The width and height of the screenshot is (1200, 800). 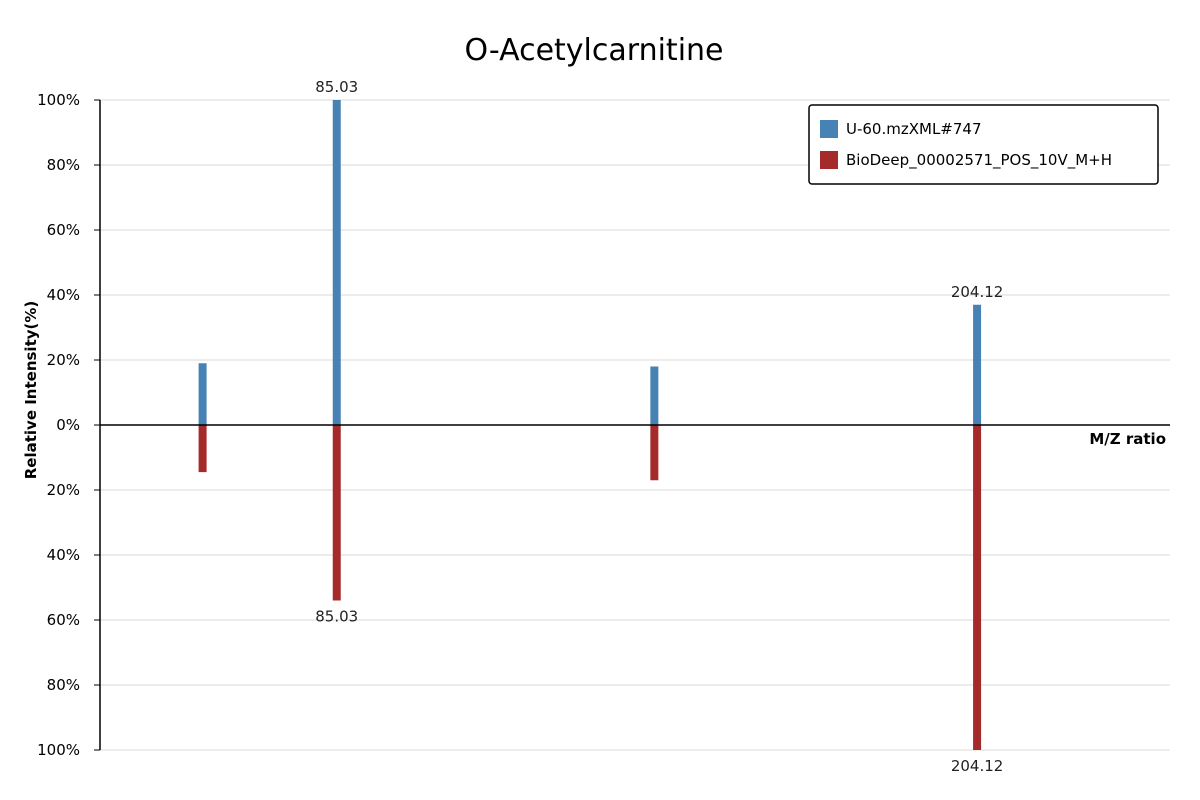 What do you see at coordinates (979, 160) in the screenshot?
I see `legend-label-reference: BioDeep_00002571_POS_10V_M+H` at bounding box center [979, 160].